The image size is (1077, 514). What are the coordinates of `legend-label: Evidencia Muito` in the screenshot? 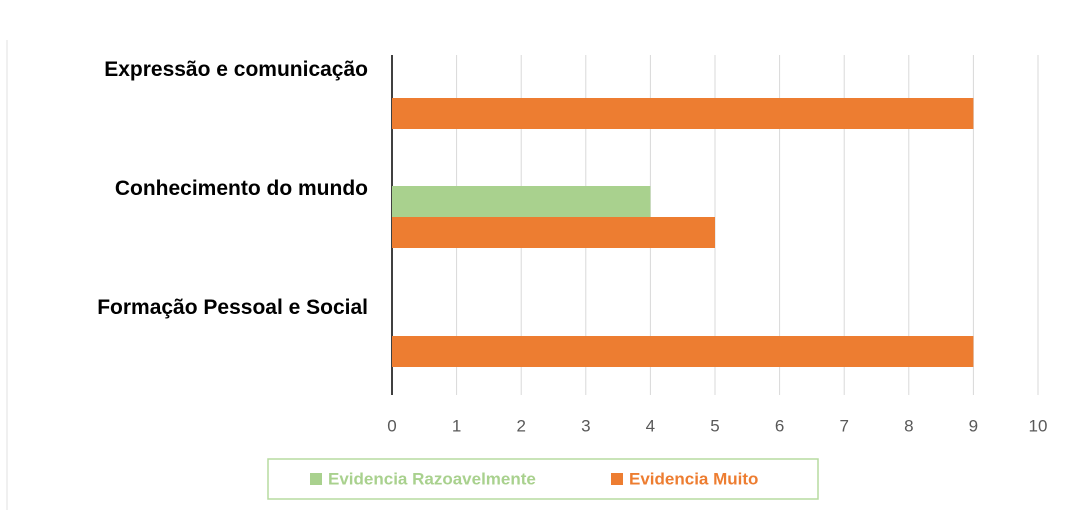 It's located at (693, 478).